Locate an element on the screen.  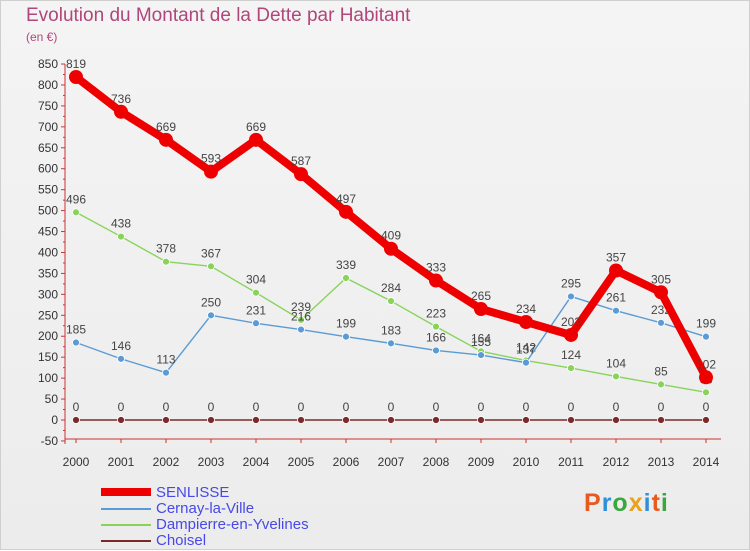
x-tick-label: 2006 is located at coordinates (346, 462).